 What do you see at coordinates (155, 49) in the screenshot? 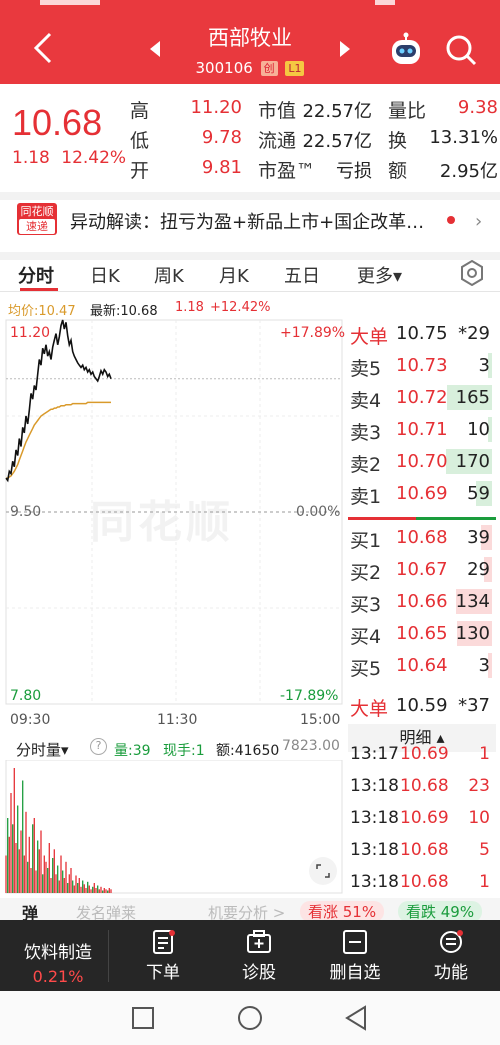
I see `prev-stock-icon` at bounding box center [155, 49].